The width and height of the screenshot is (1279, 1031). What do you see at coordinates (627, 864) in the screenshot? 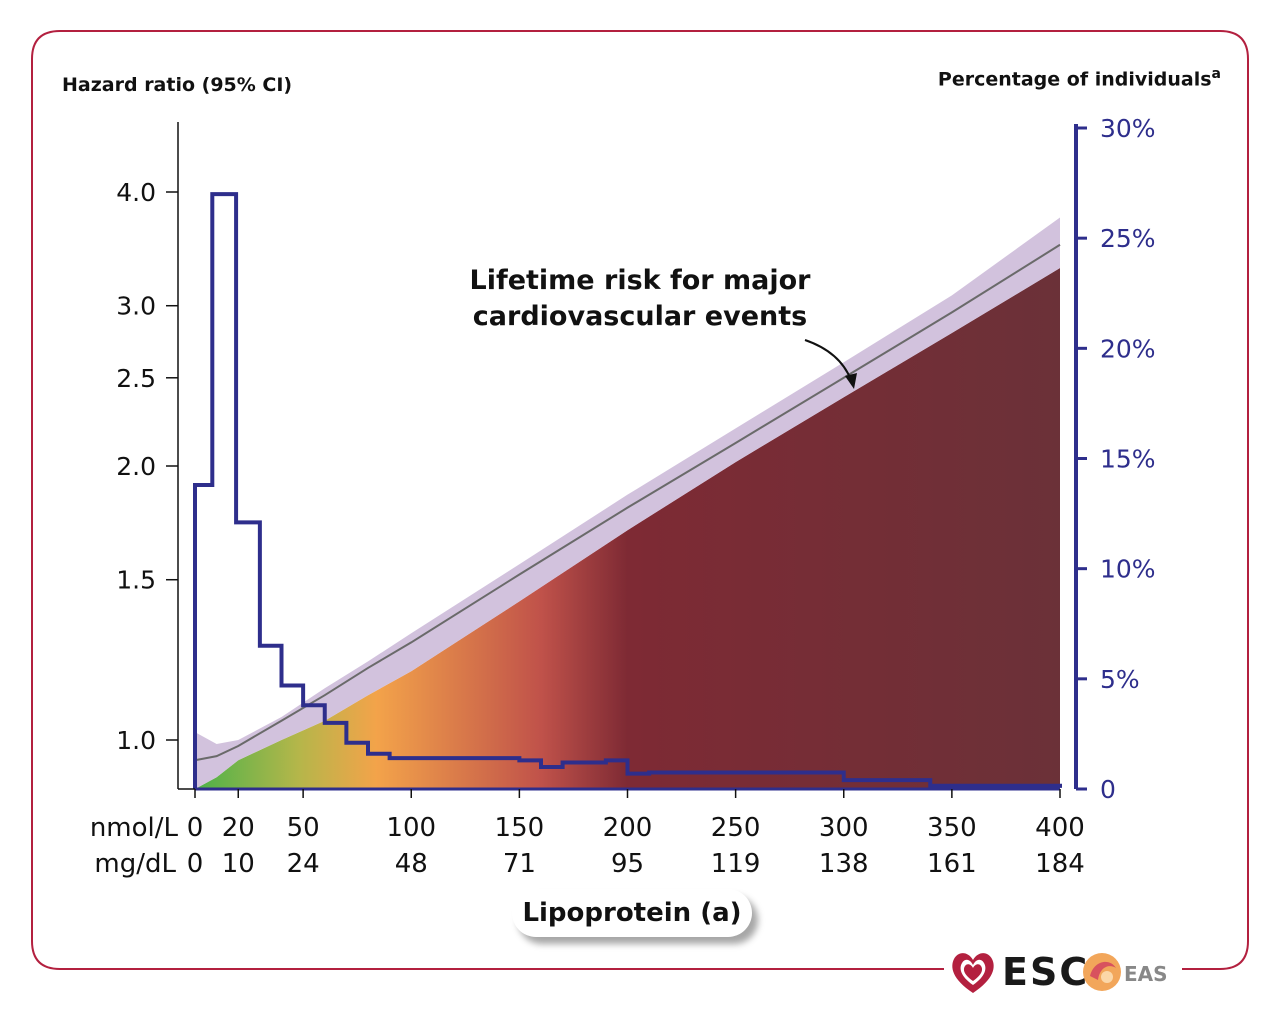
I see `x-tick-label-mgdl: 95` at bounding box center [627, 864].